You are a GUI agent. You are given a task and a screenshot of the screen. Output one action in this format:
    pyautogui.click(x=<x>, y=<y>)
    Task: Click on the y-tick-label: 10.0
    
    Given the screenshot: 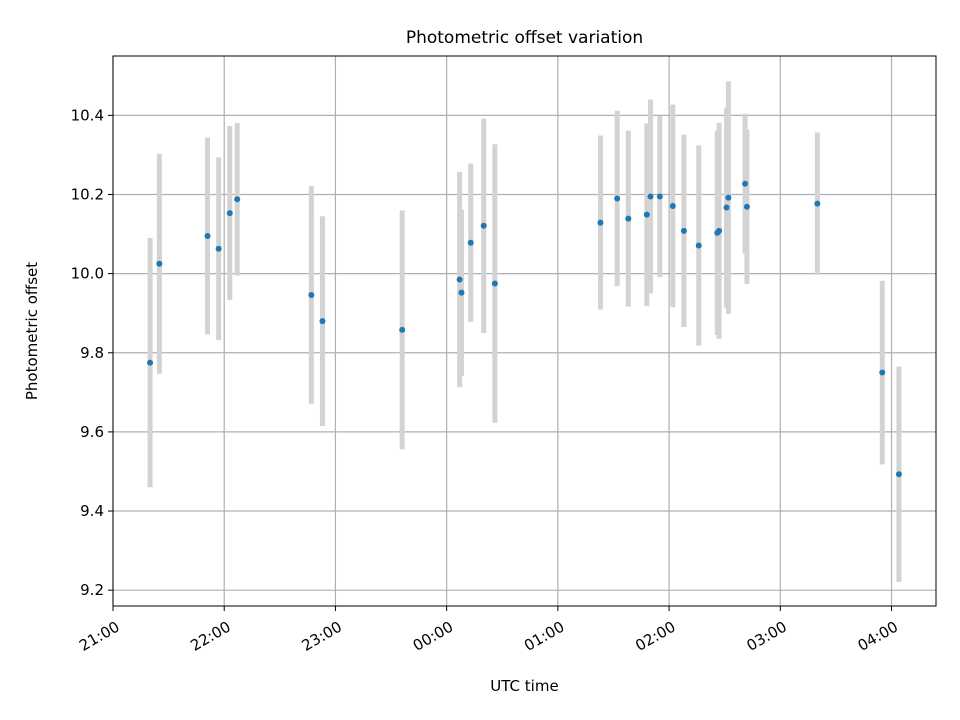 What is the action you would take?
    pyautogui.click(x=87, y=274)
    